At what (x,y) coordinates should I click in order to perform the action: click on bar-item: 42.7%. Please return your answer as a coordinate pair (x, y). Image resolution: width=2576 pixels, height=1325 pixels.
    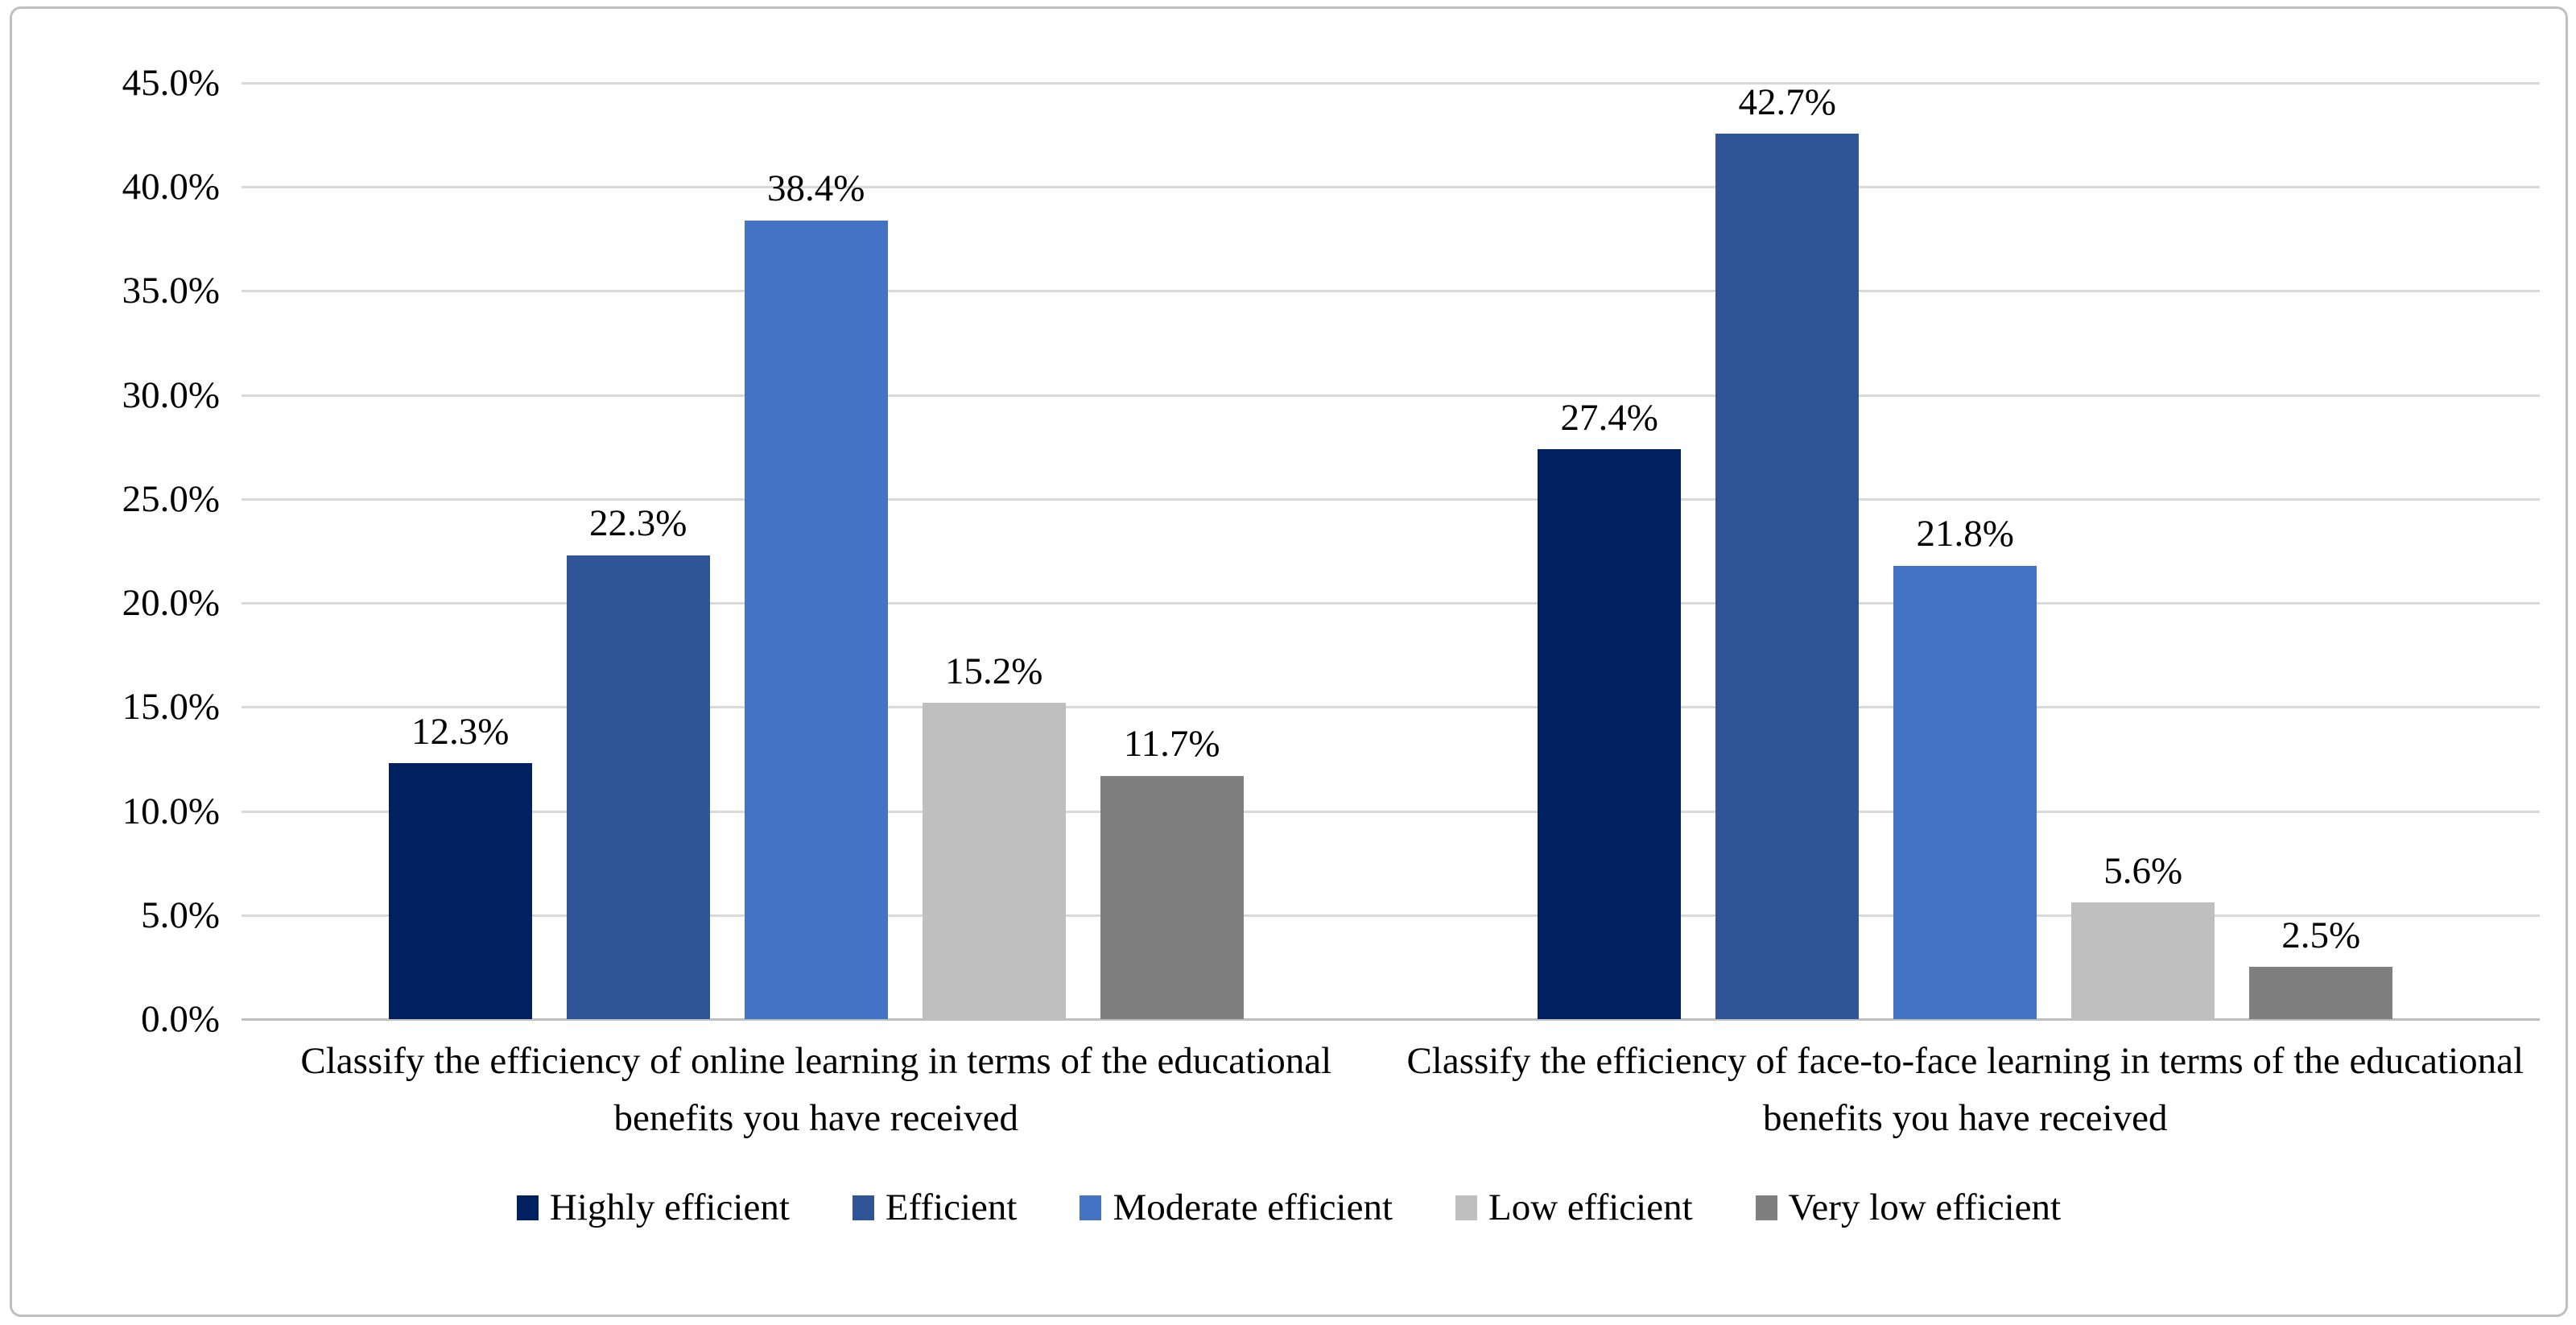
    Looking at the image, I should click on (1787, 550).